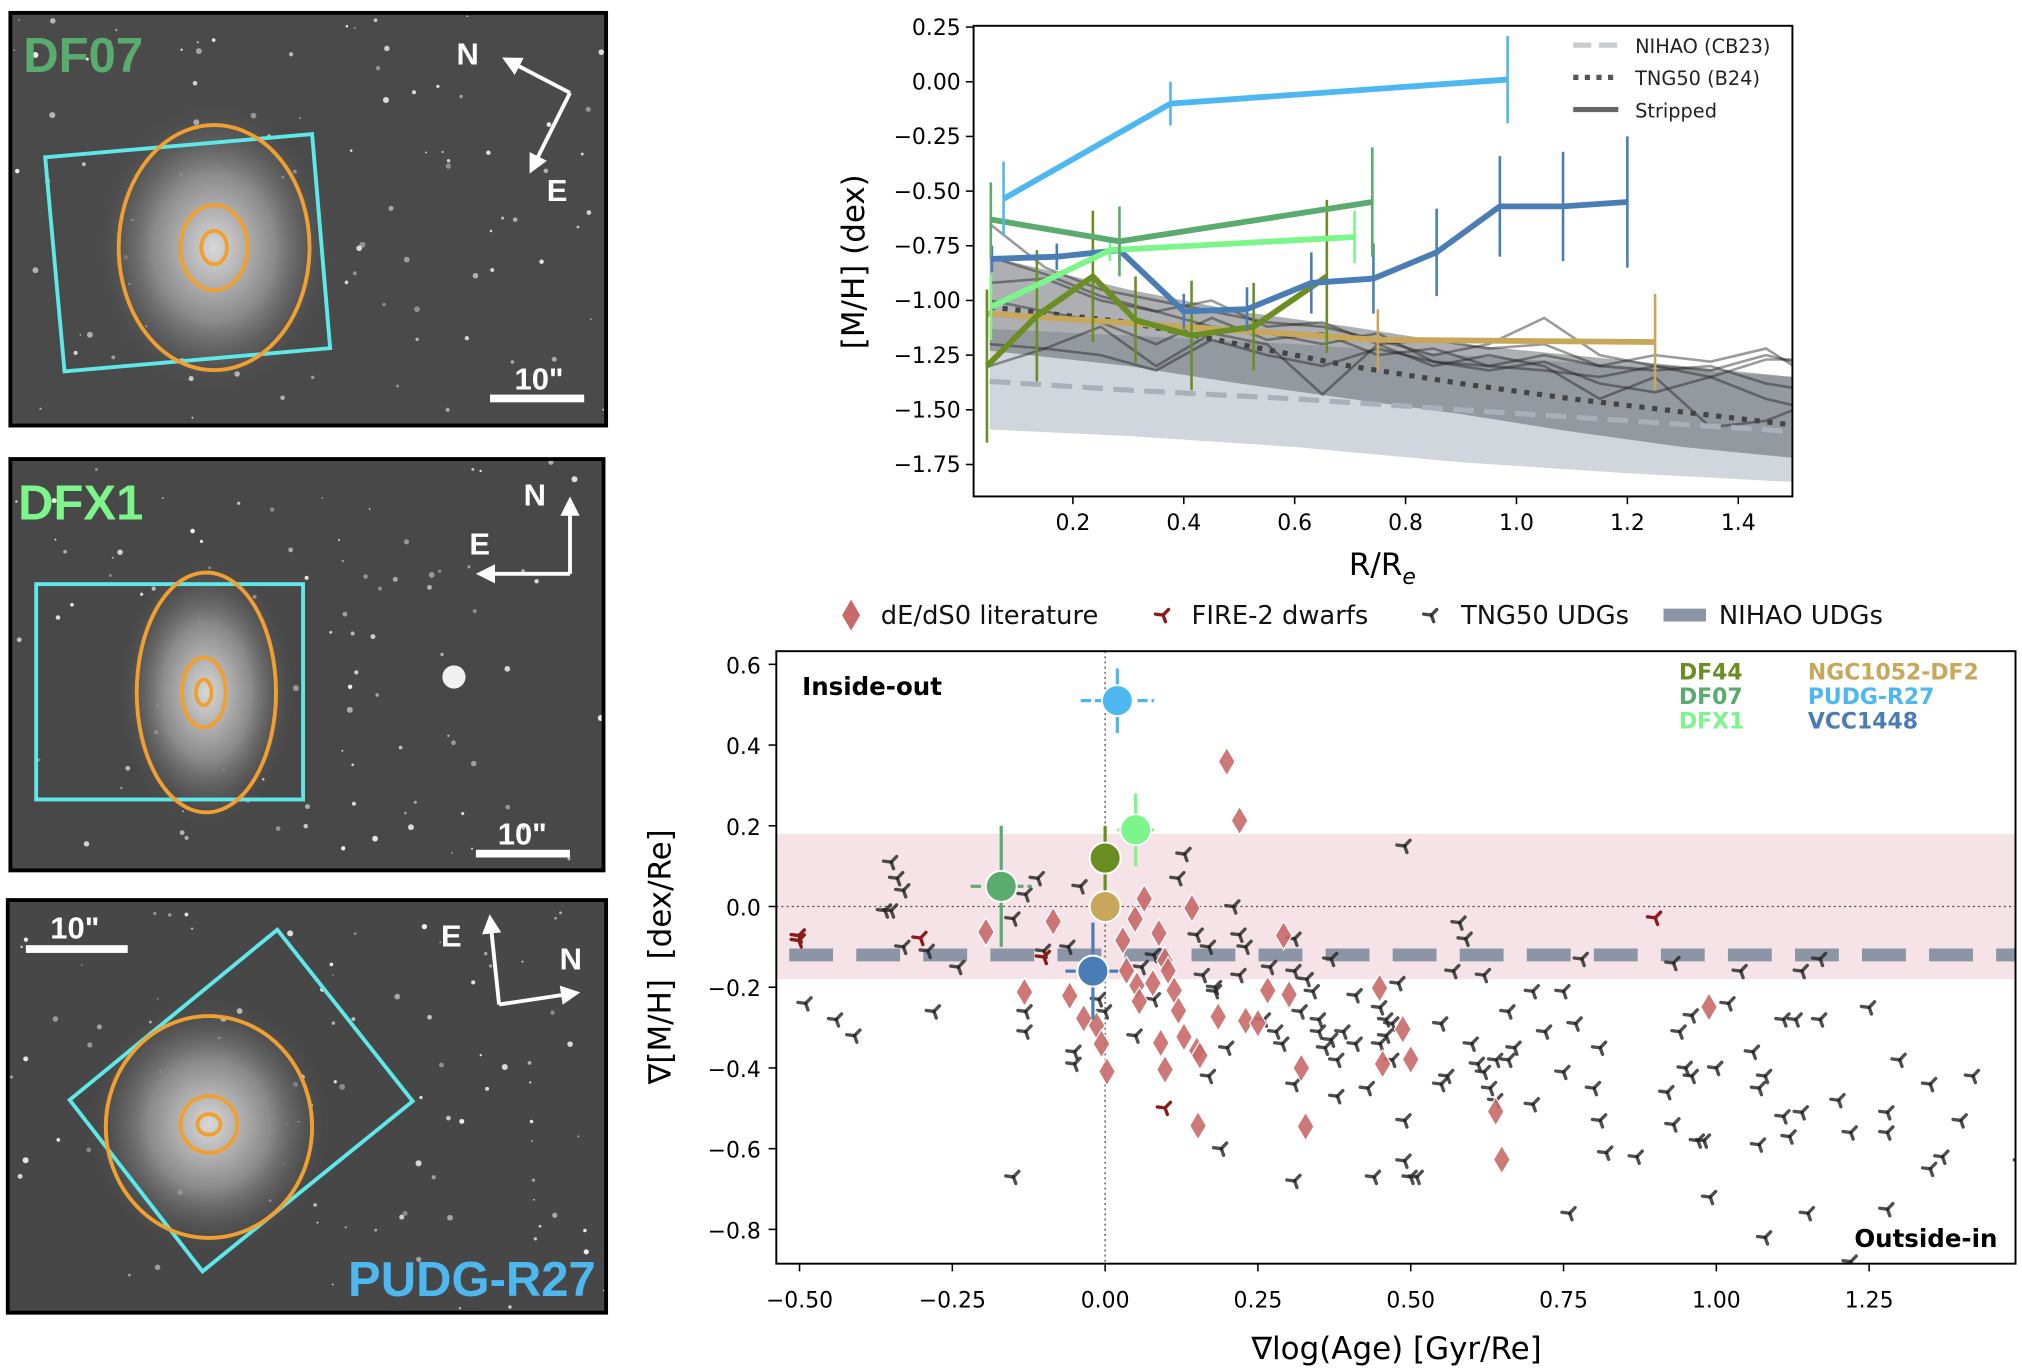 Image resolution: width=2022 pixels, height=1372 pixels. What do you see at coordinates (539, 378) in the screenshot?
I see `scale-bar-label: 10"` at bounding box center [539, 378].